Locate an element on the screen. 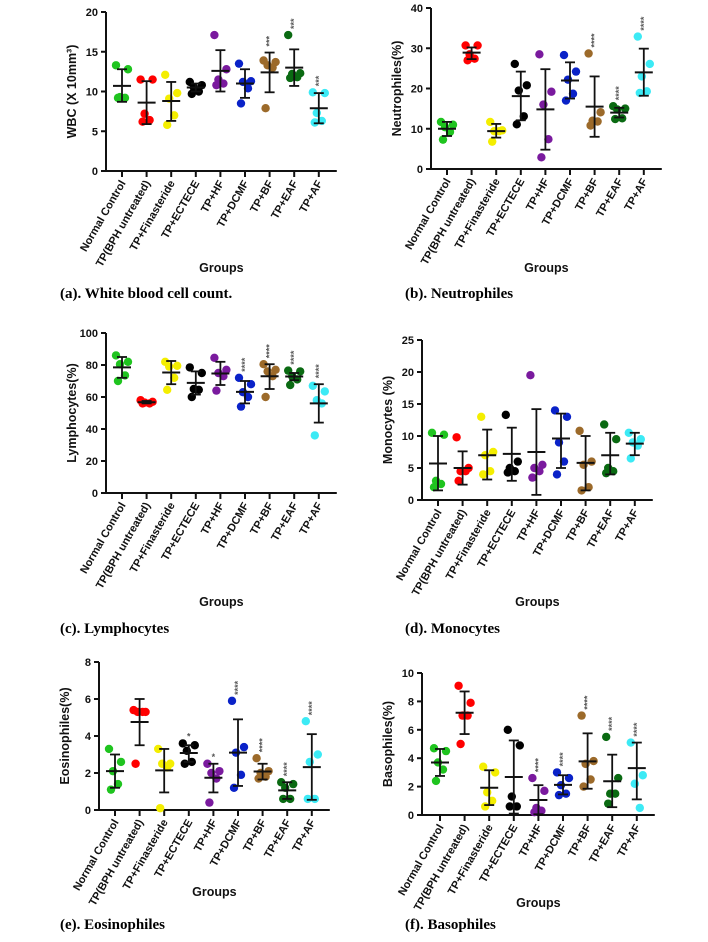 This screenshot has width=708, height=942. y-tick-label: 2 is located at coordinates (411, 788).